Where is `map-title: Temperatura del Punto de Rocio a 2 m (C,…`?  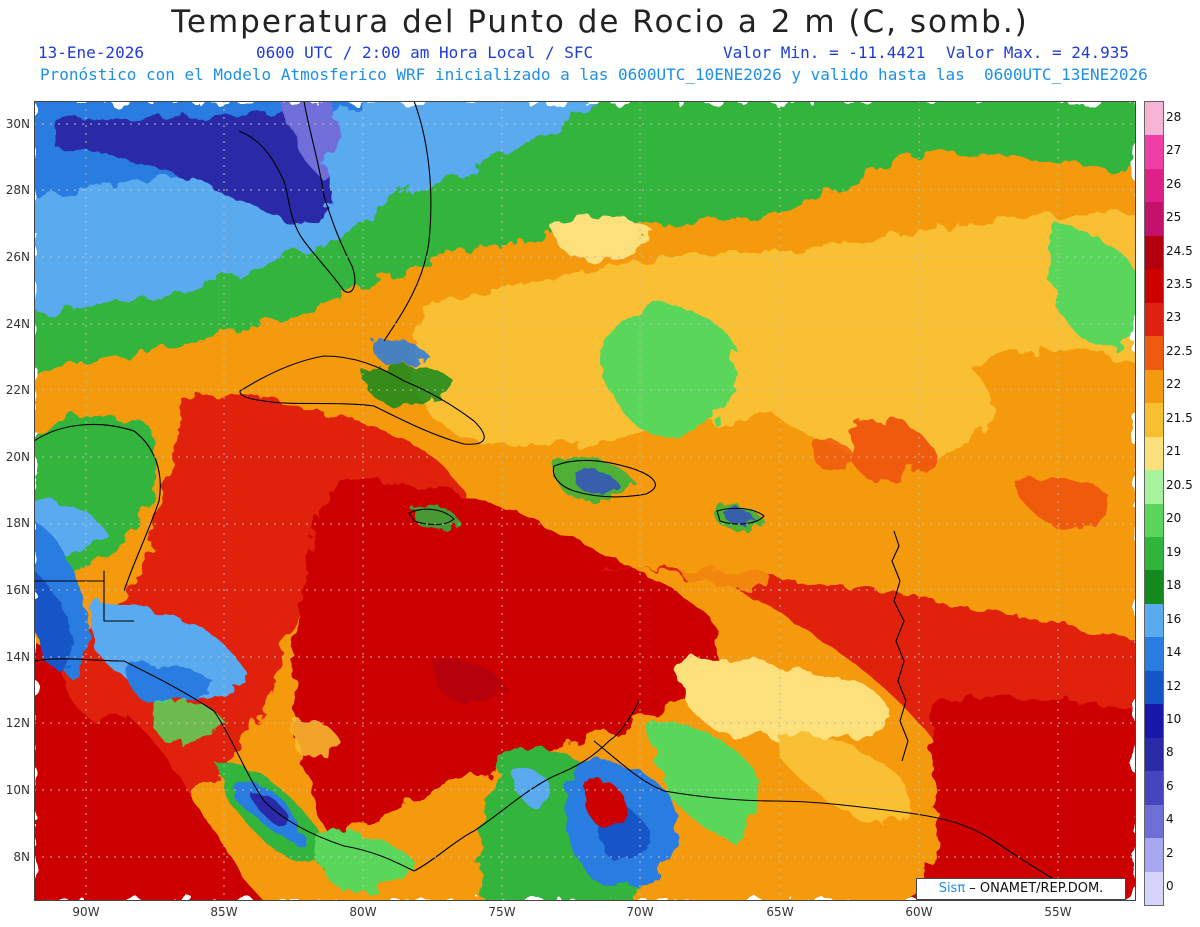 map-title: Temperatura del Punto de Rocio a 2 m (C,… is located at coordinates (600, 22).